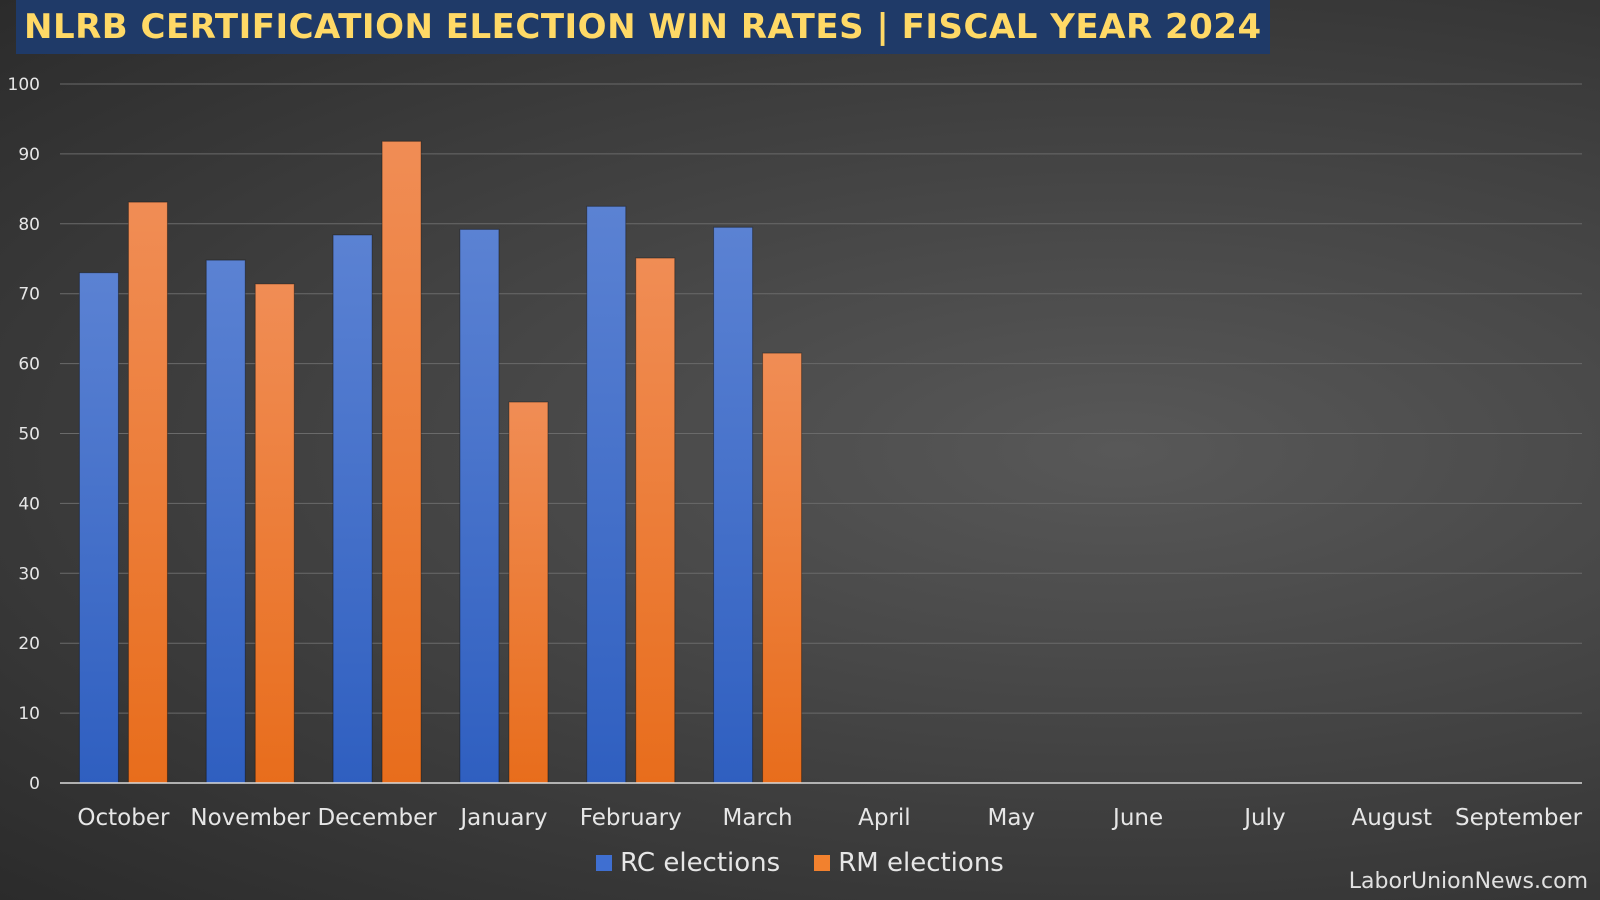  I want to click on x-tick-label: April, so click(884, 818).